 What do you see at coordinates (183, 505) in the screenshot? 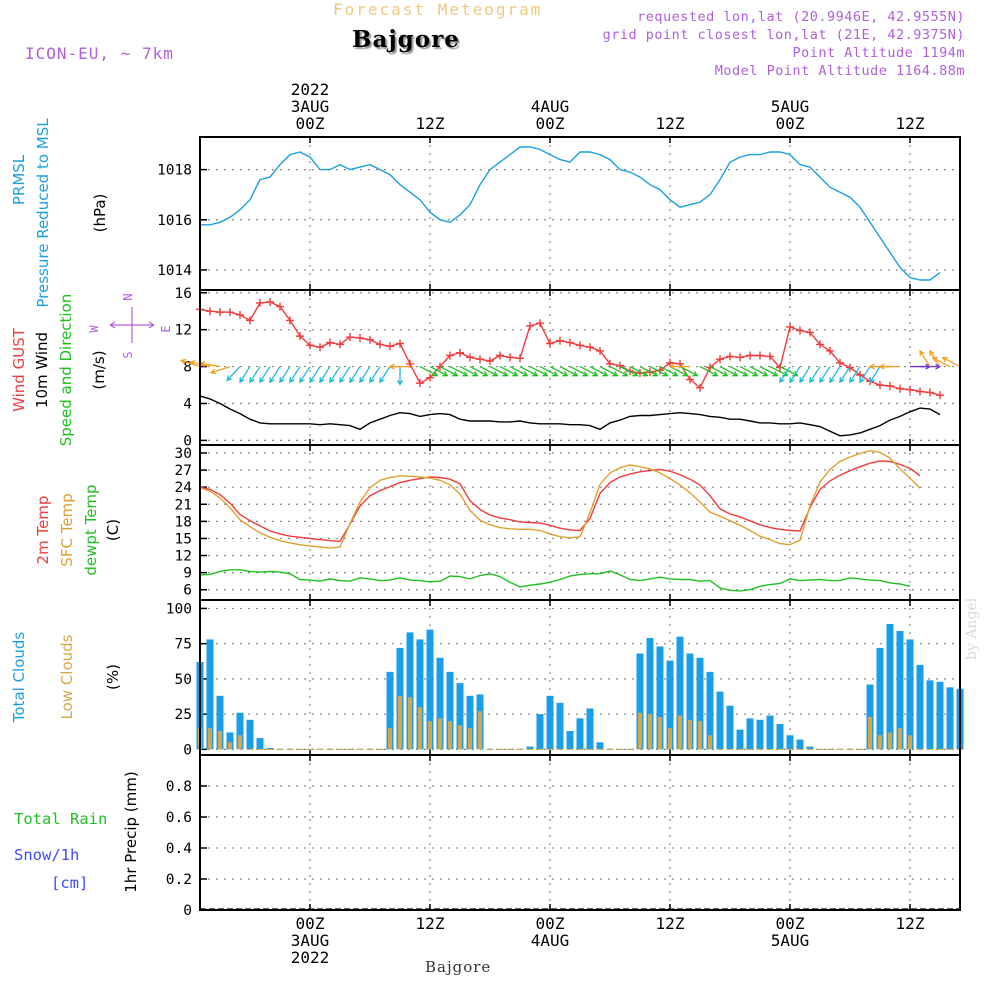
I see `y-tick-label: 21` at bounding box center [183, 505].